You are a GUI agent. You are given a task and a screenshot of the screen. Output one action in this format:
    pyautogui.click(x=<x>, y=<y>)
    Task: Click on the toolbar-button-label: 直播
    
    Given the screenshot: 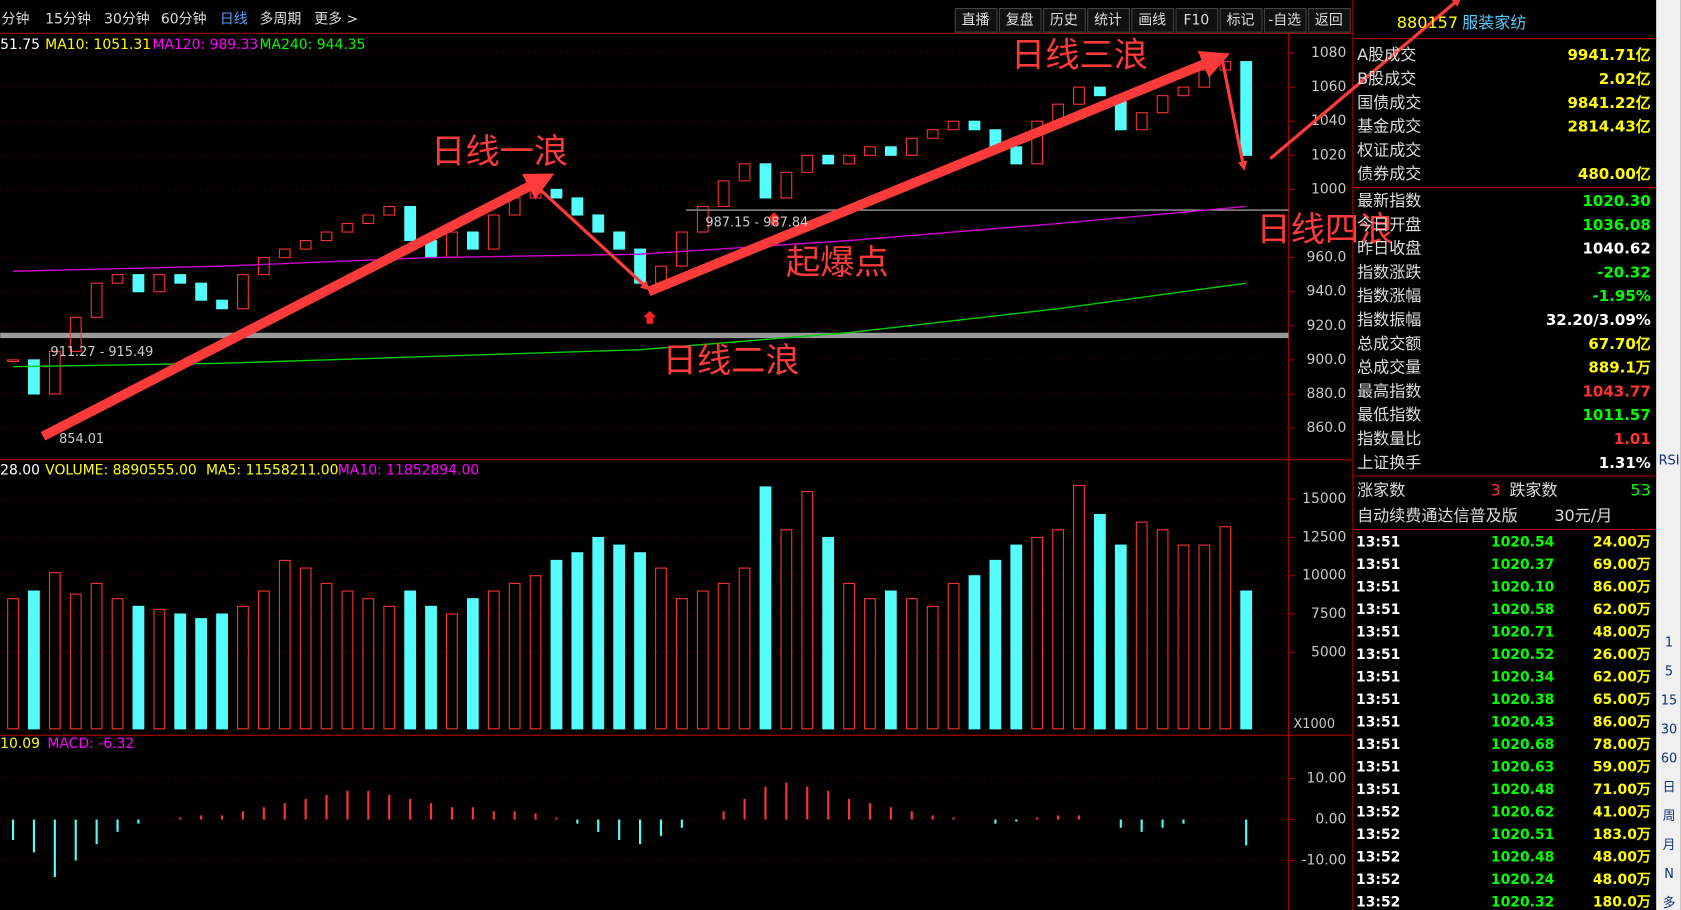 What is the action you would take?
    pyautogui.click(x=976, y=19)
    